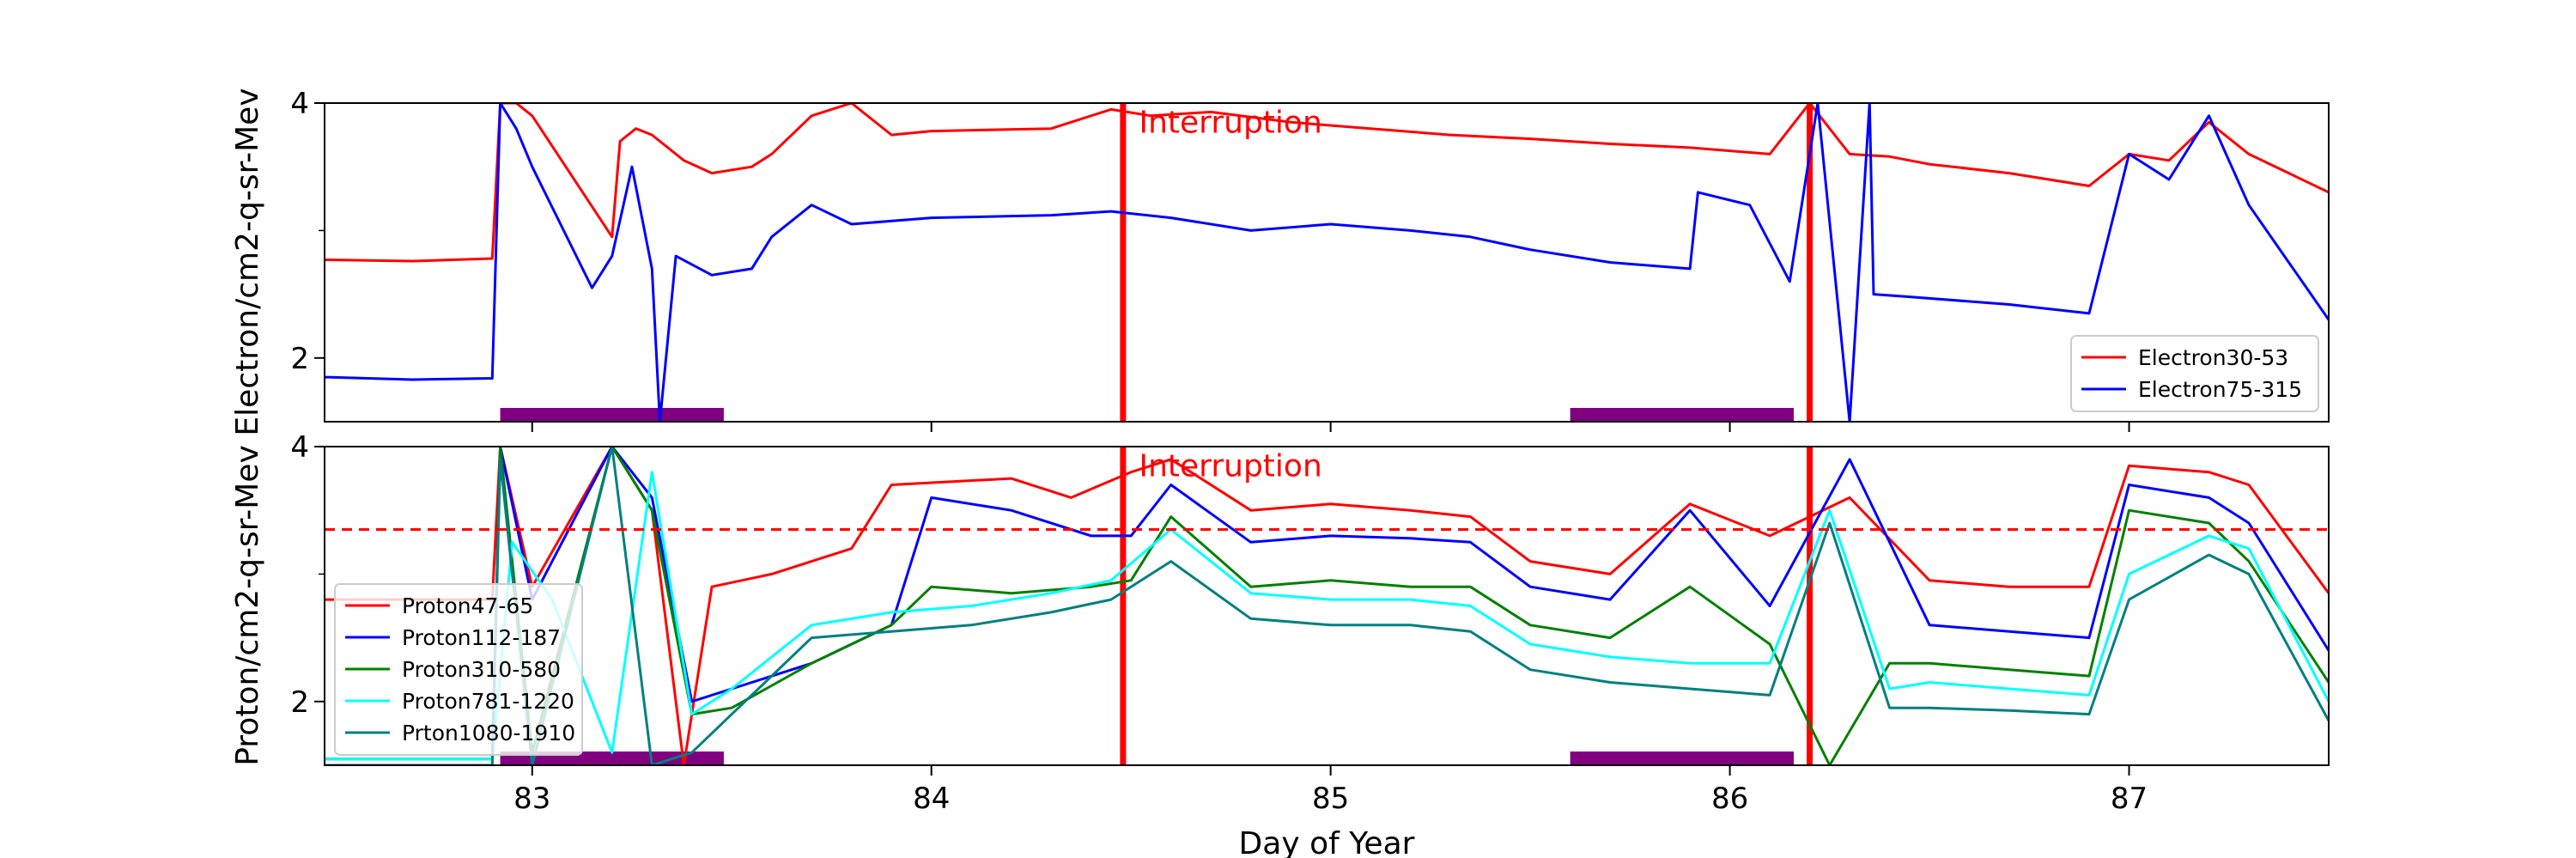 This screenshot has width=2576, height=858. Describe the element at coordinates (300, 359) in the screenshot. I see `electron-ytick-label: 2` at that location.